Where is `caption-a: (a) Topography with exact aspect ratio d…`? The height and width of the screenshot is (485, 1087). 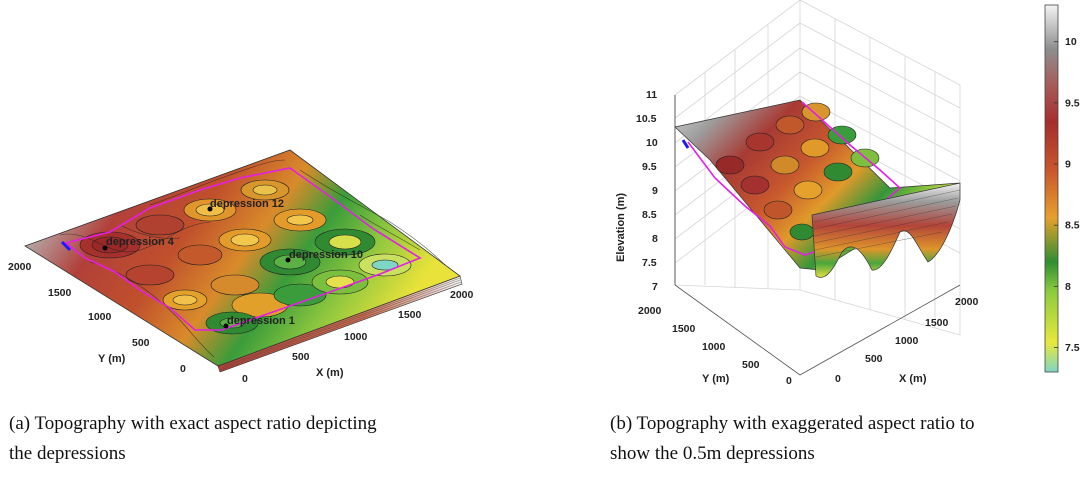
caption-a: (a) Topography with exact aspect ratio d… is located at coordinates (254, 439).